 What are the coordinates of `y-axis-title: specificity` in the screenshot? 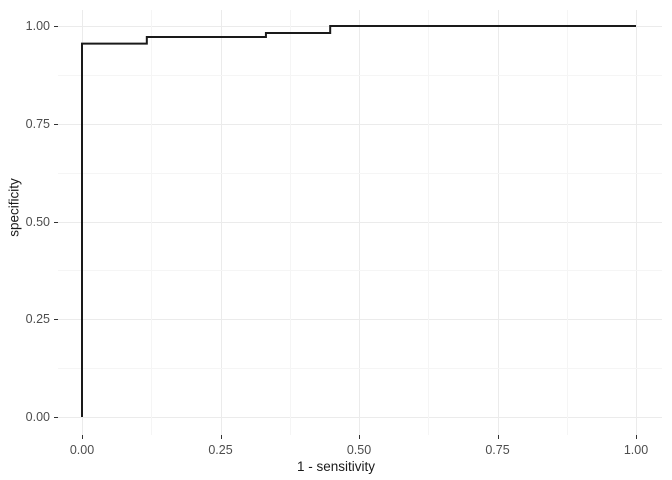 It's located at (14, 207).